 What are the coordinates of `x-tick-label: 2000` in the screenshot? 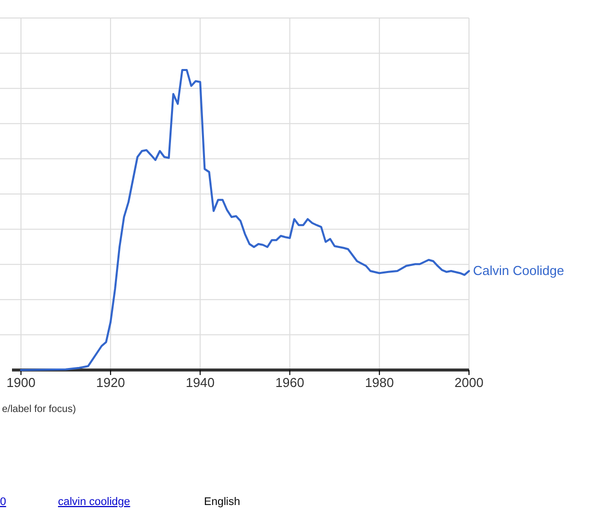 It's located at (469, 382).